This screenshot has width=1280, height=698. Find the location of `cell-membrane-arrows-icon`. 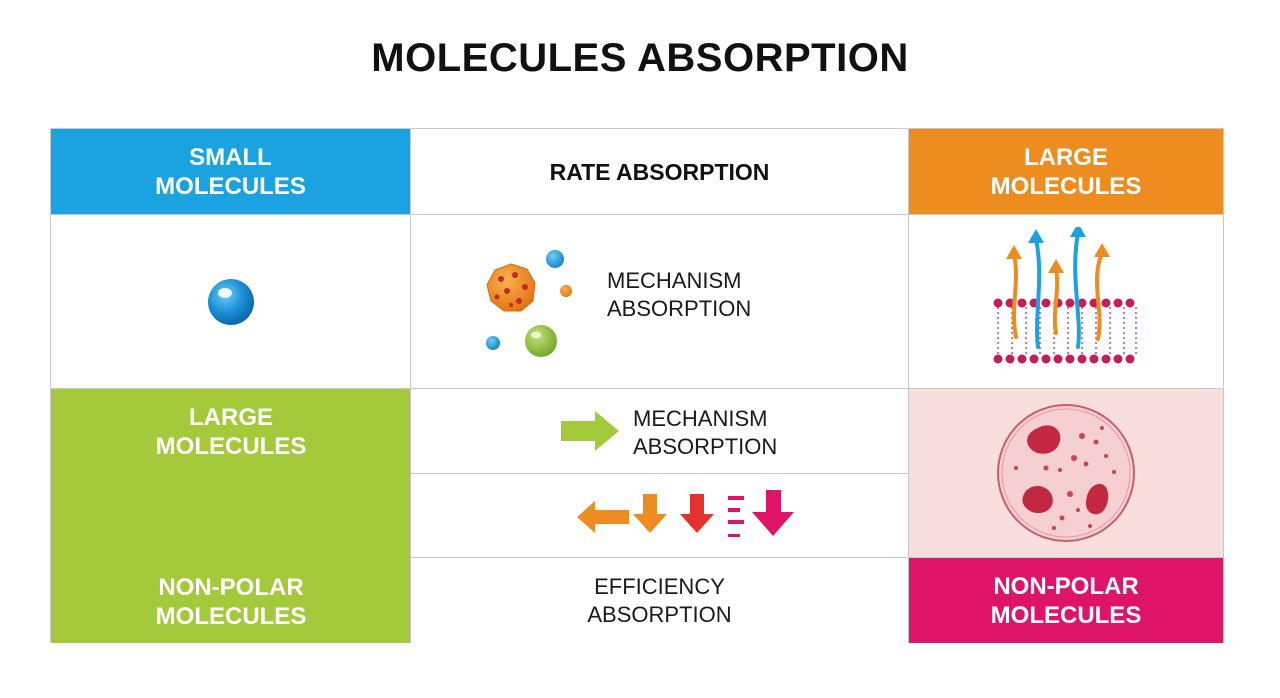

cell-membrane-arrows-icon is located at coordinates (1065, 294).